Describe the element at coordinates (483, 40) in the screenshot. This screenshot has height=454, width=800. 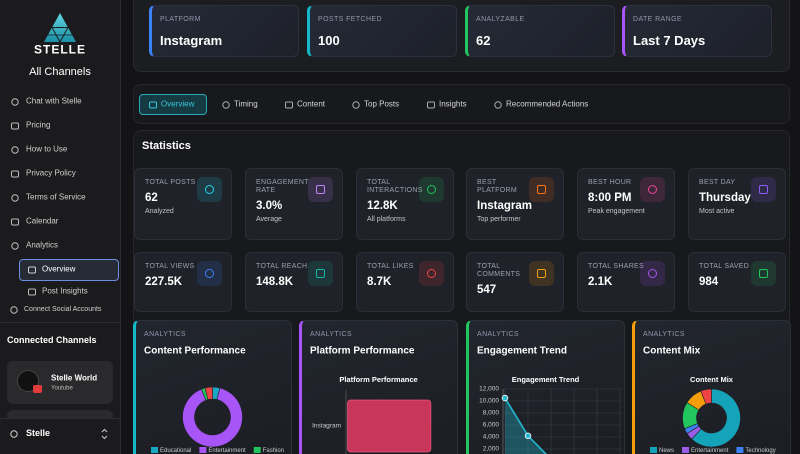
I see `summary-value: 62` at that location.